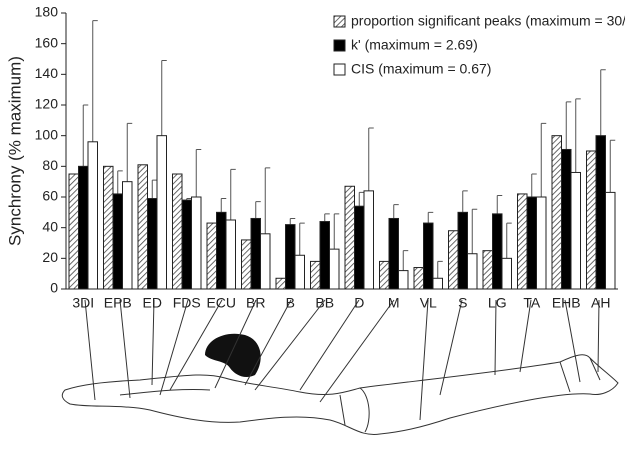 This screenshot has width=625, height=450. What do you see at coordinates (187, 303) in the screenshot?
I see `x-tick-label: FDS` at bounding box center [187, 303].